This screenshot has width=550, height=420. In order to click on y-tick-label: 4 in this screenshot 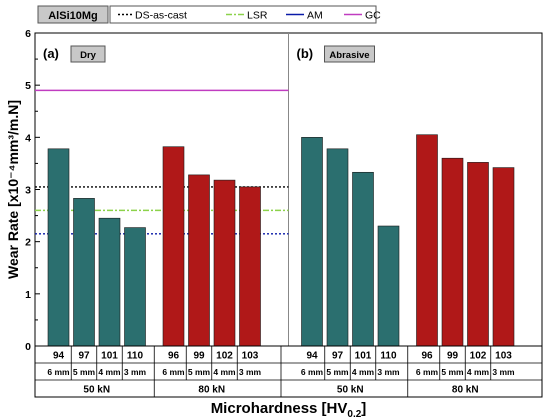, I will do `click(28, 138)`.